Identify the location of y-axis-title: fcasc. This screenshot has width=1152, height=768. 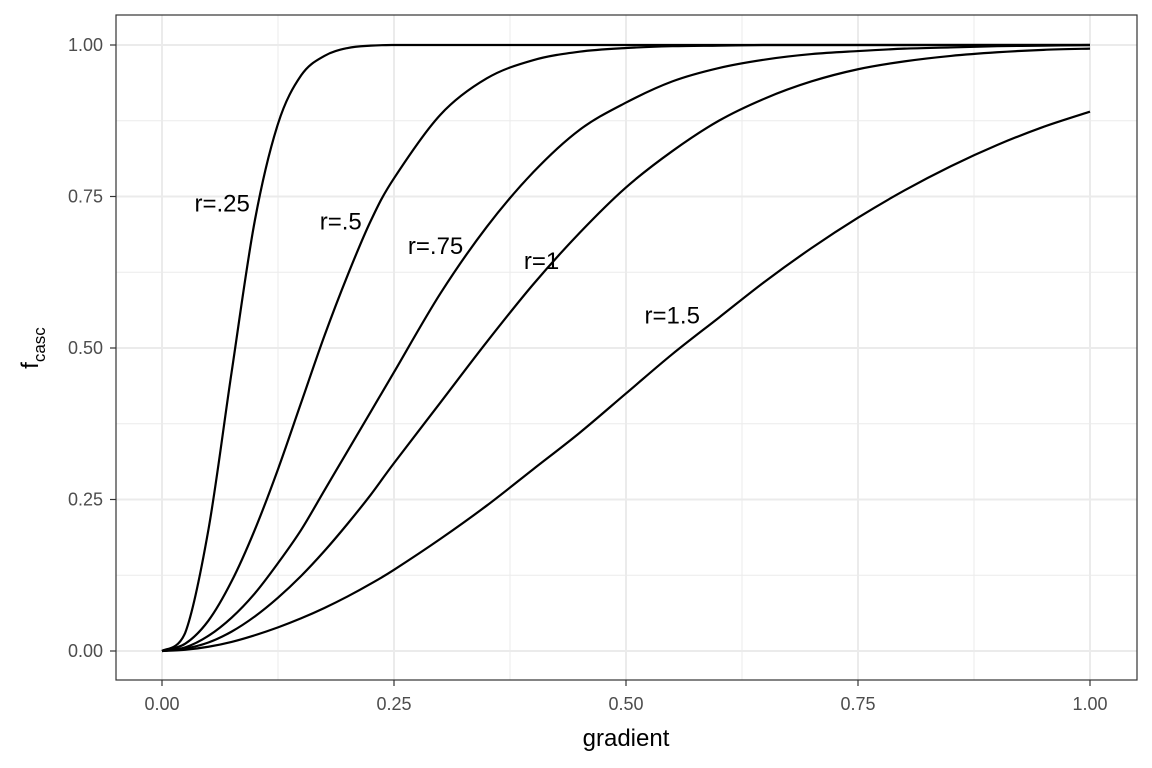
(33, 348).